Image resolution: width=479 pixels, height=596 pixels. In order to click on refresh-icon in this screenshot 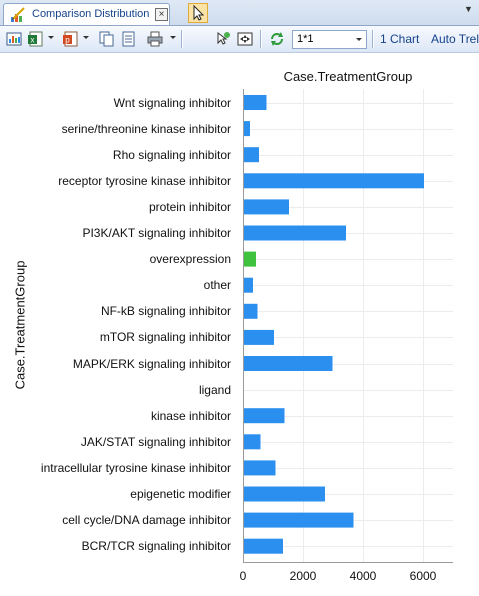, I will do `click(277, 39)`.